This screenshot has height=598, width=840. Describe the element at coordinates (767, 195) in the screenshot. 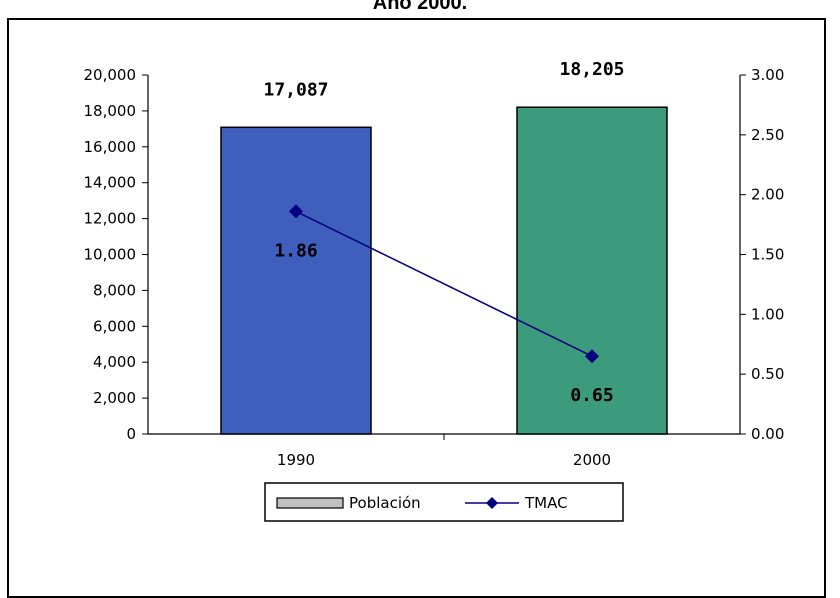

I see `right-y-tick-label: 2.00` at that location.